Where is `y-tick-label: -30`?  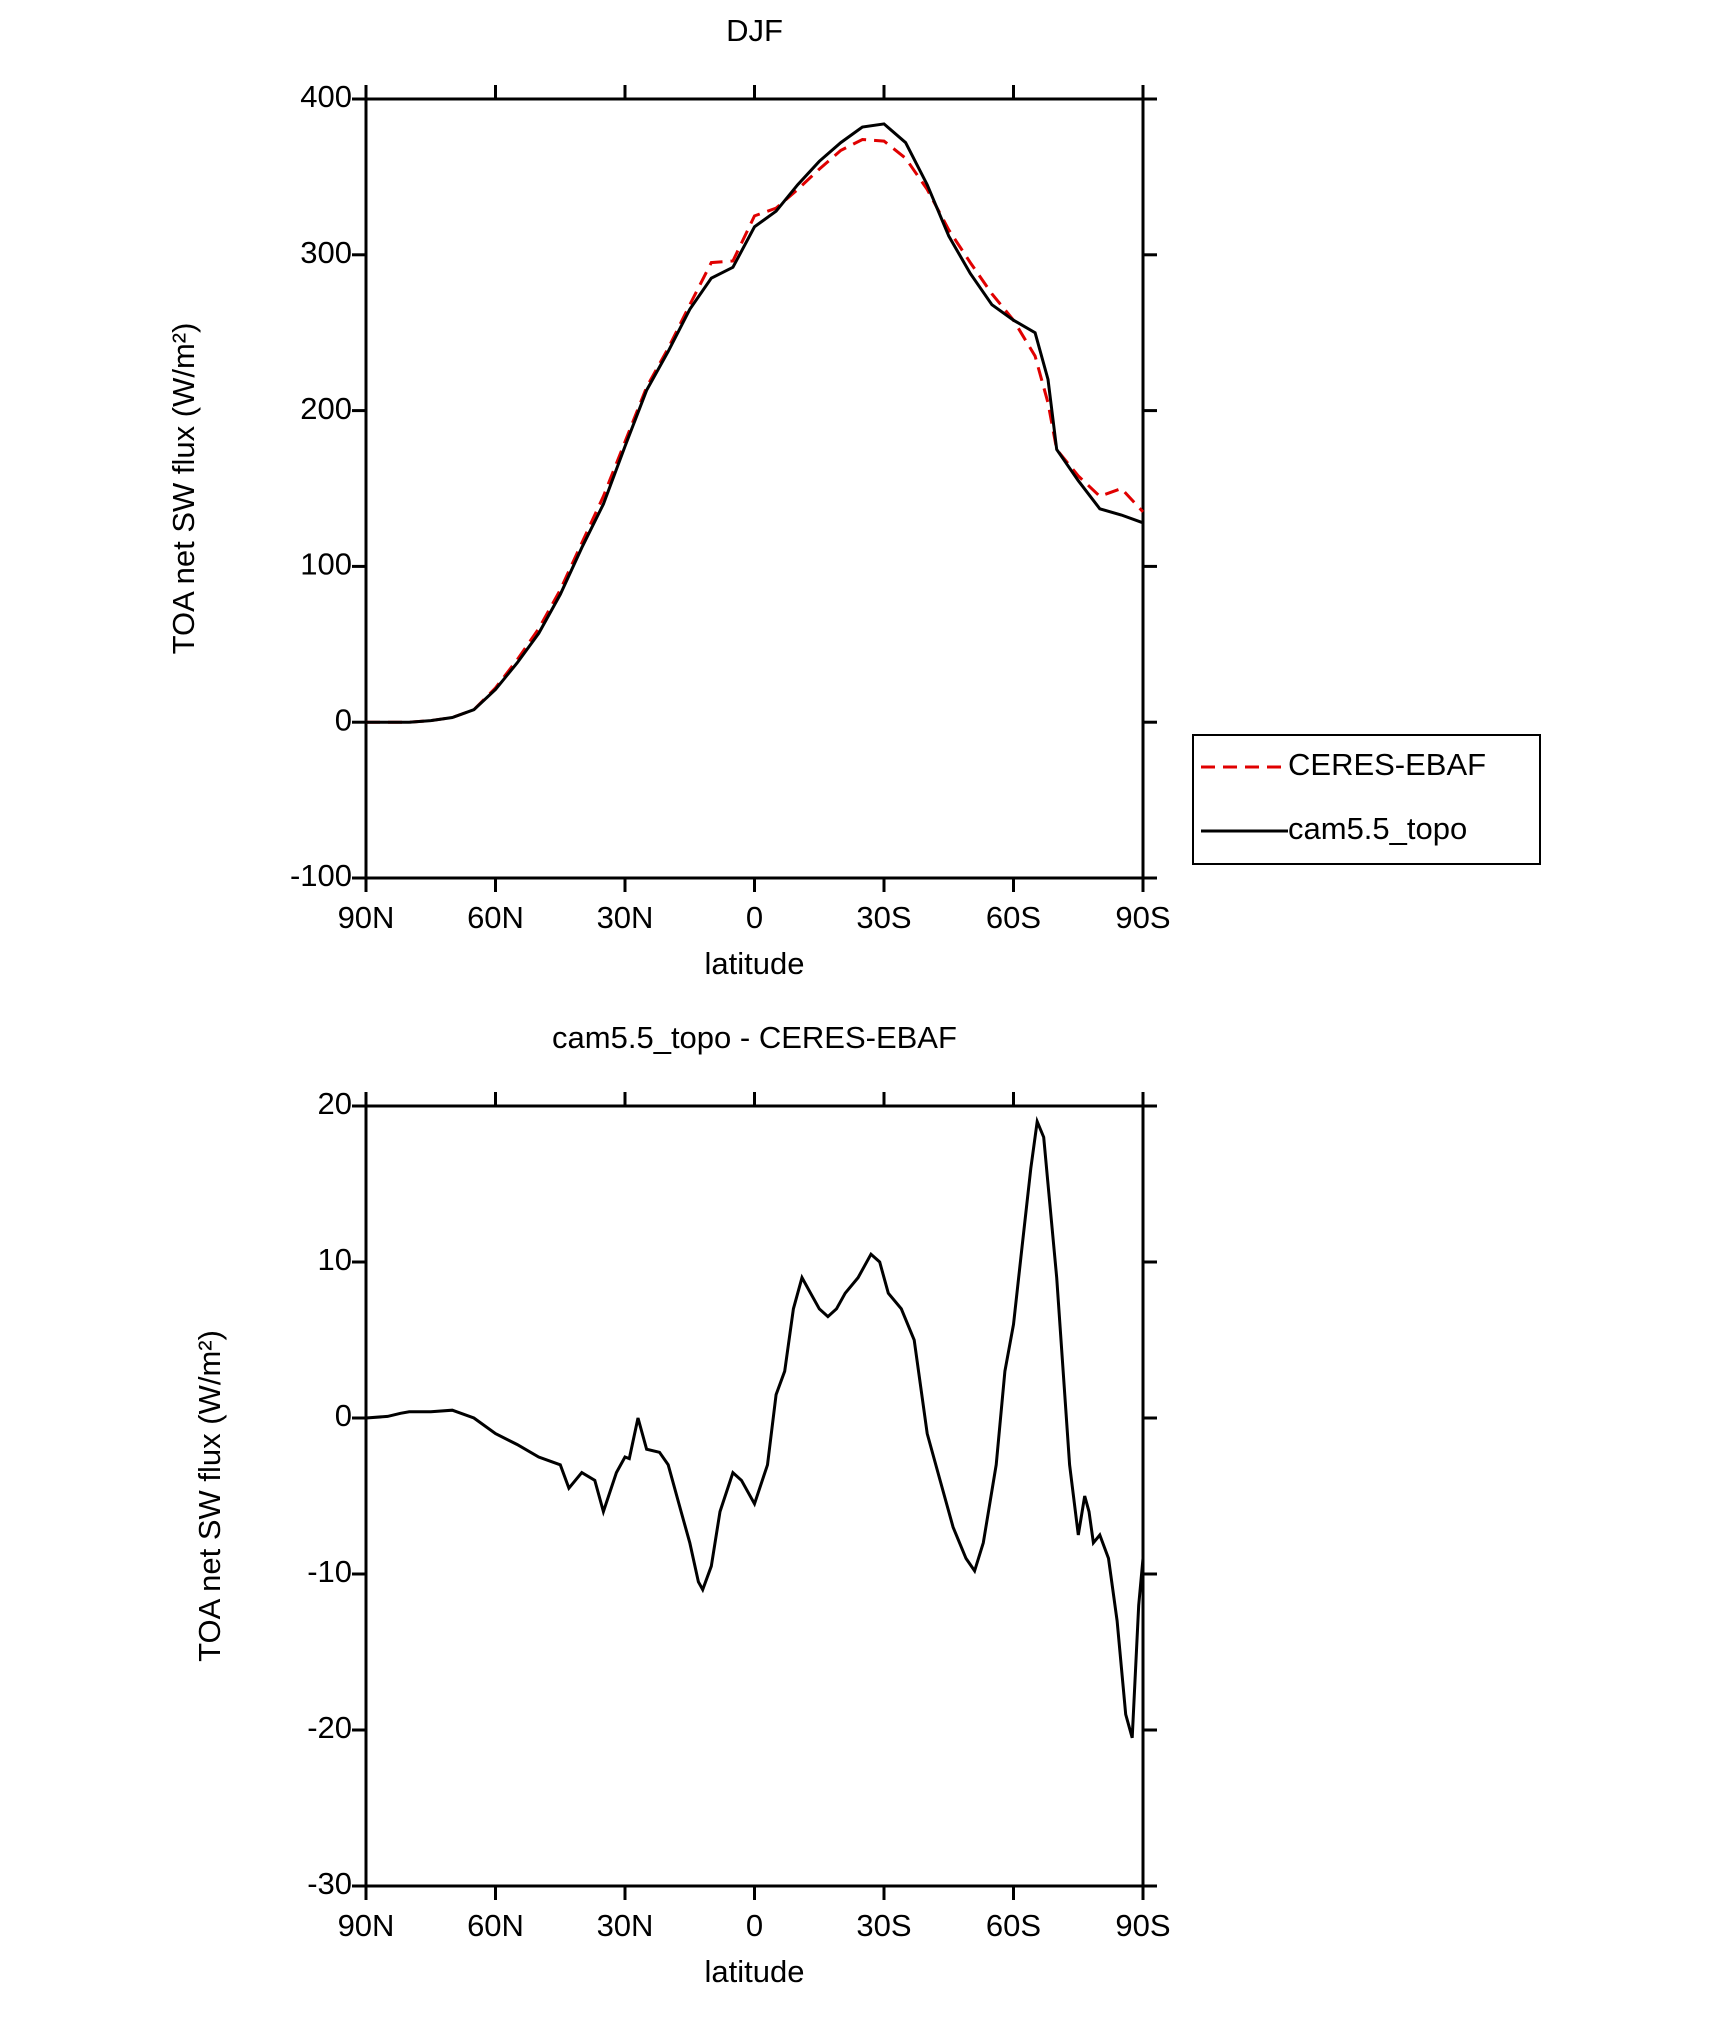 y-tick-label: -30 is located at coordinates (329, 1883).